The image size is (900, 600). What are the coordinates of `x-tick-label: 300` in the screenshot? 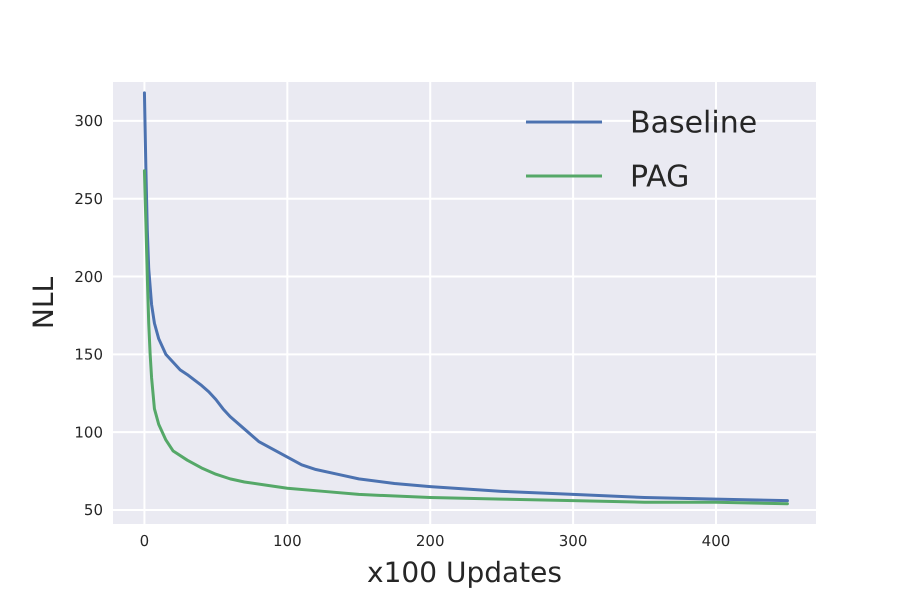 It's located at (573, 541).